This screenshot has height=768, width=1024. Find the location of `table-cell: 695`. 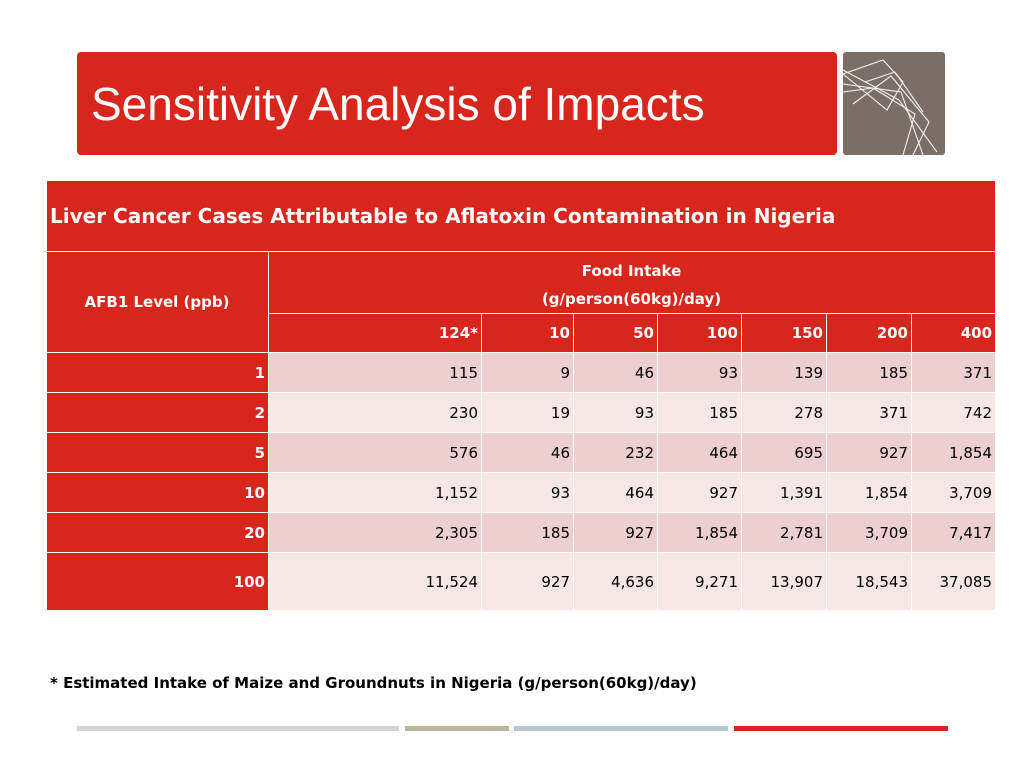

table-cell: 695 is located at coordinates (784, 452).